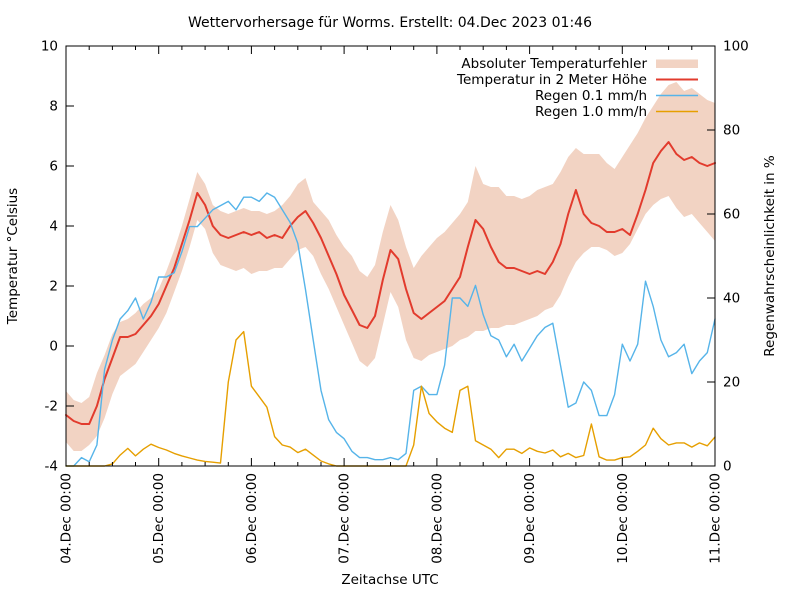 The image size is (800, 600). Describe the element at coordinates (49, 47) in the screenshot. I see `y-left-tick-label: 10` at that location.